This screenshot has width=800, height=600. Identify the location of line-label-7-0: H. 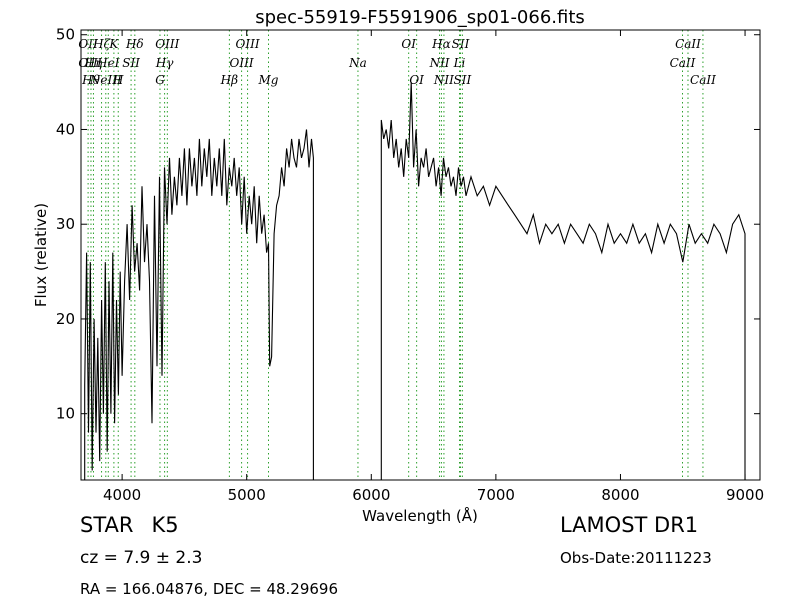
(118, 80).